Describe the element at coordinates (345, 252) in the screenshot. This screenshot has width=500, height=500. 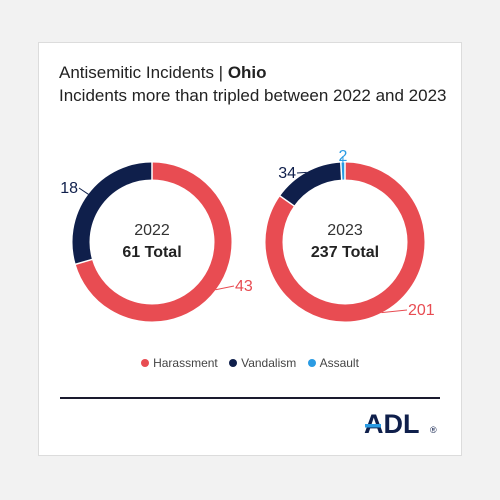
I see `center-total-2023: 237 Total` at that location.